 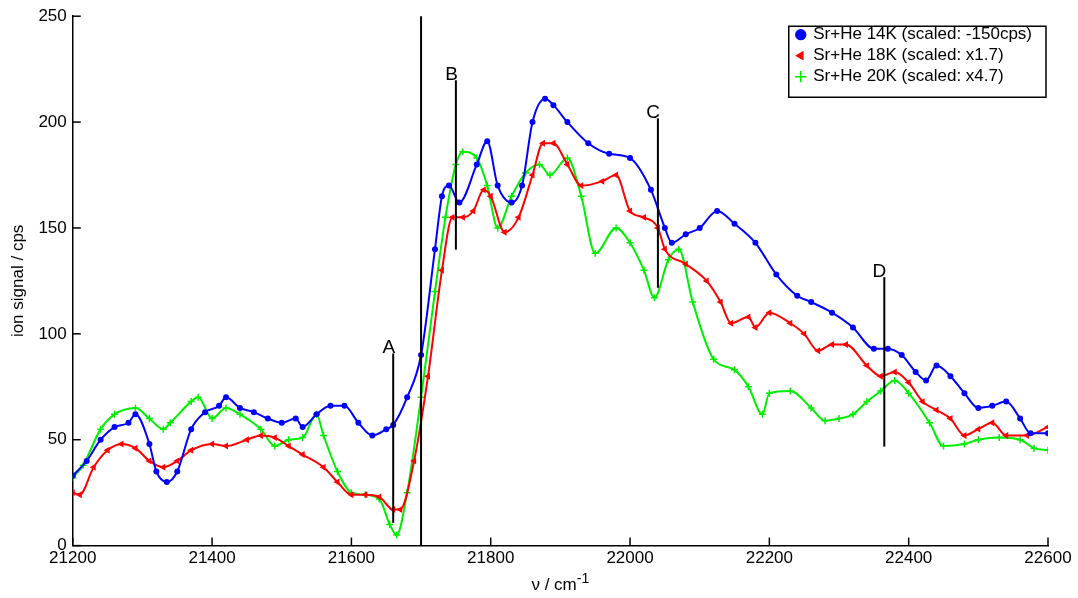 I want to click on y-tick-label: 100, so click(x=52, y=333).